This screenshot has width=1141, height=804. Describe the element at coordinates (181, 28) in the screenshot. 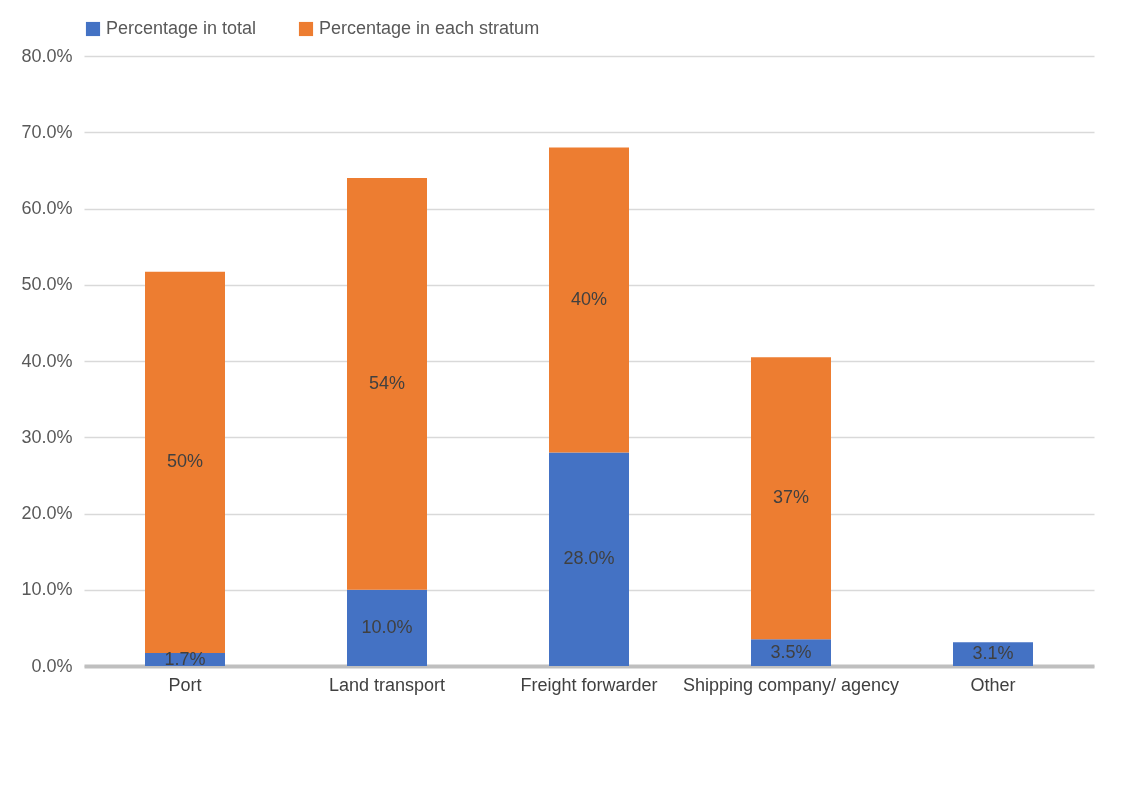

I see `legend-label: Percentage in total` at that location.